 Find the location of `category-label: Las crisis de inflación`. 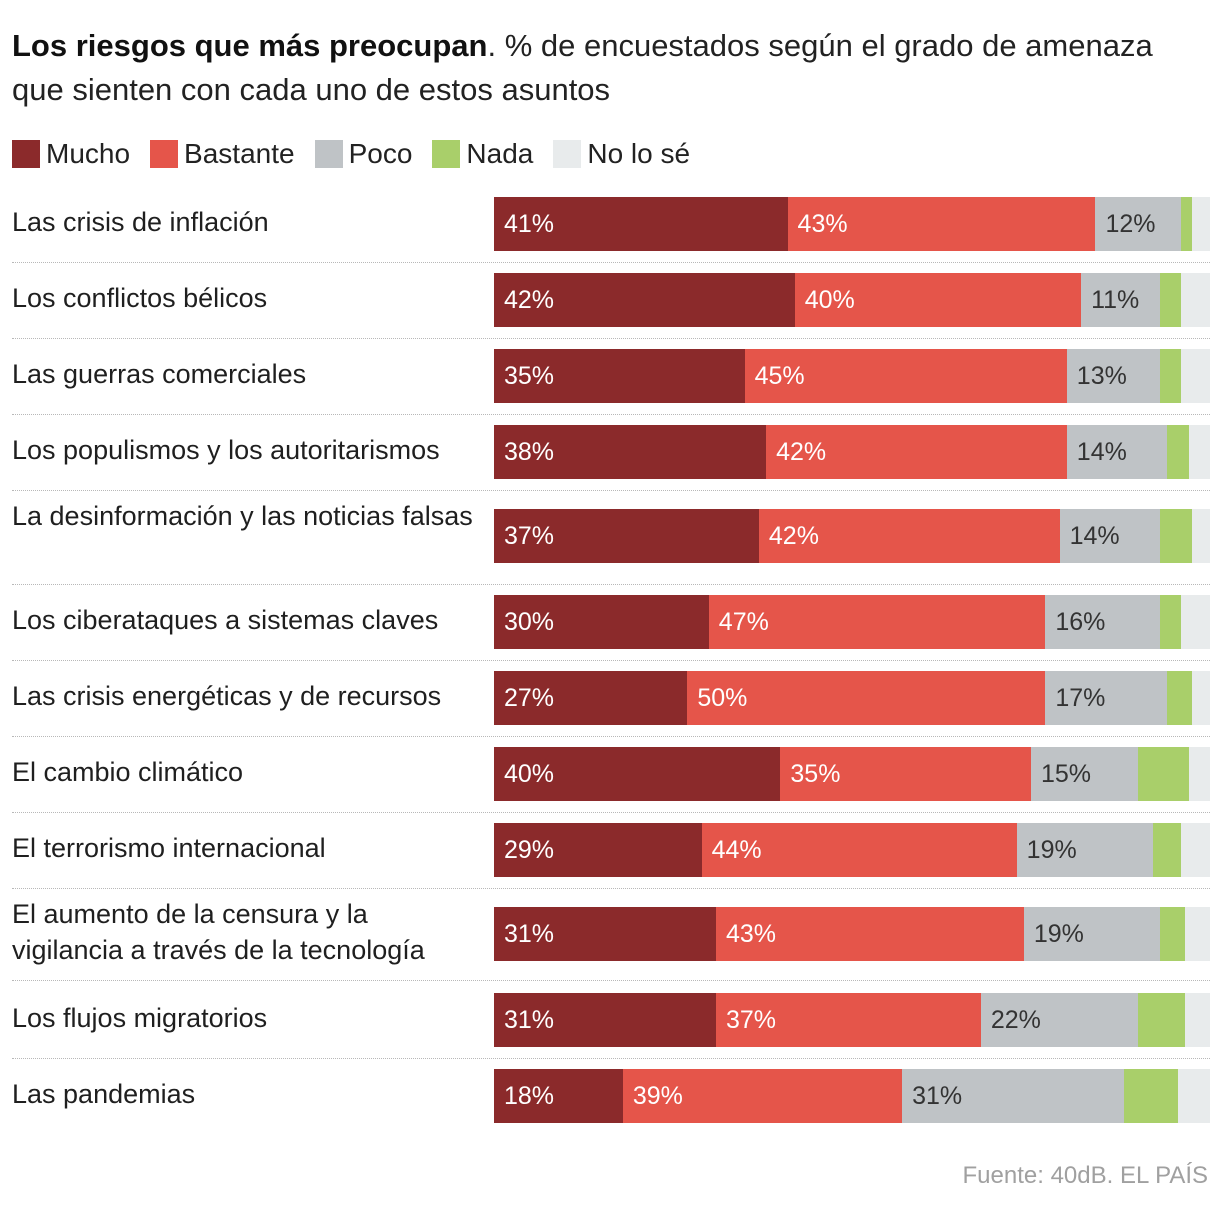

category-label: Las crisis de inflación is located at coordinates (140, 222).